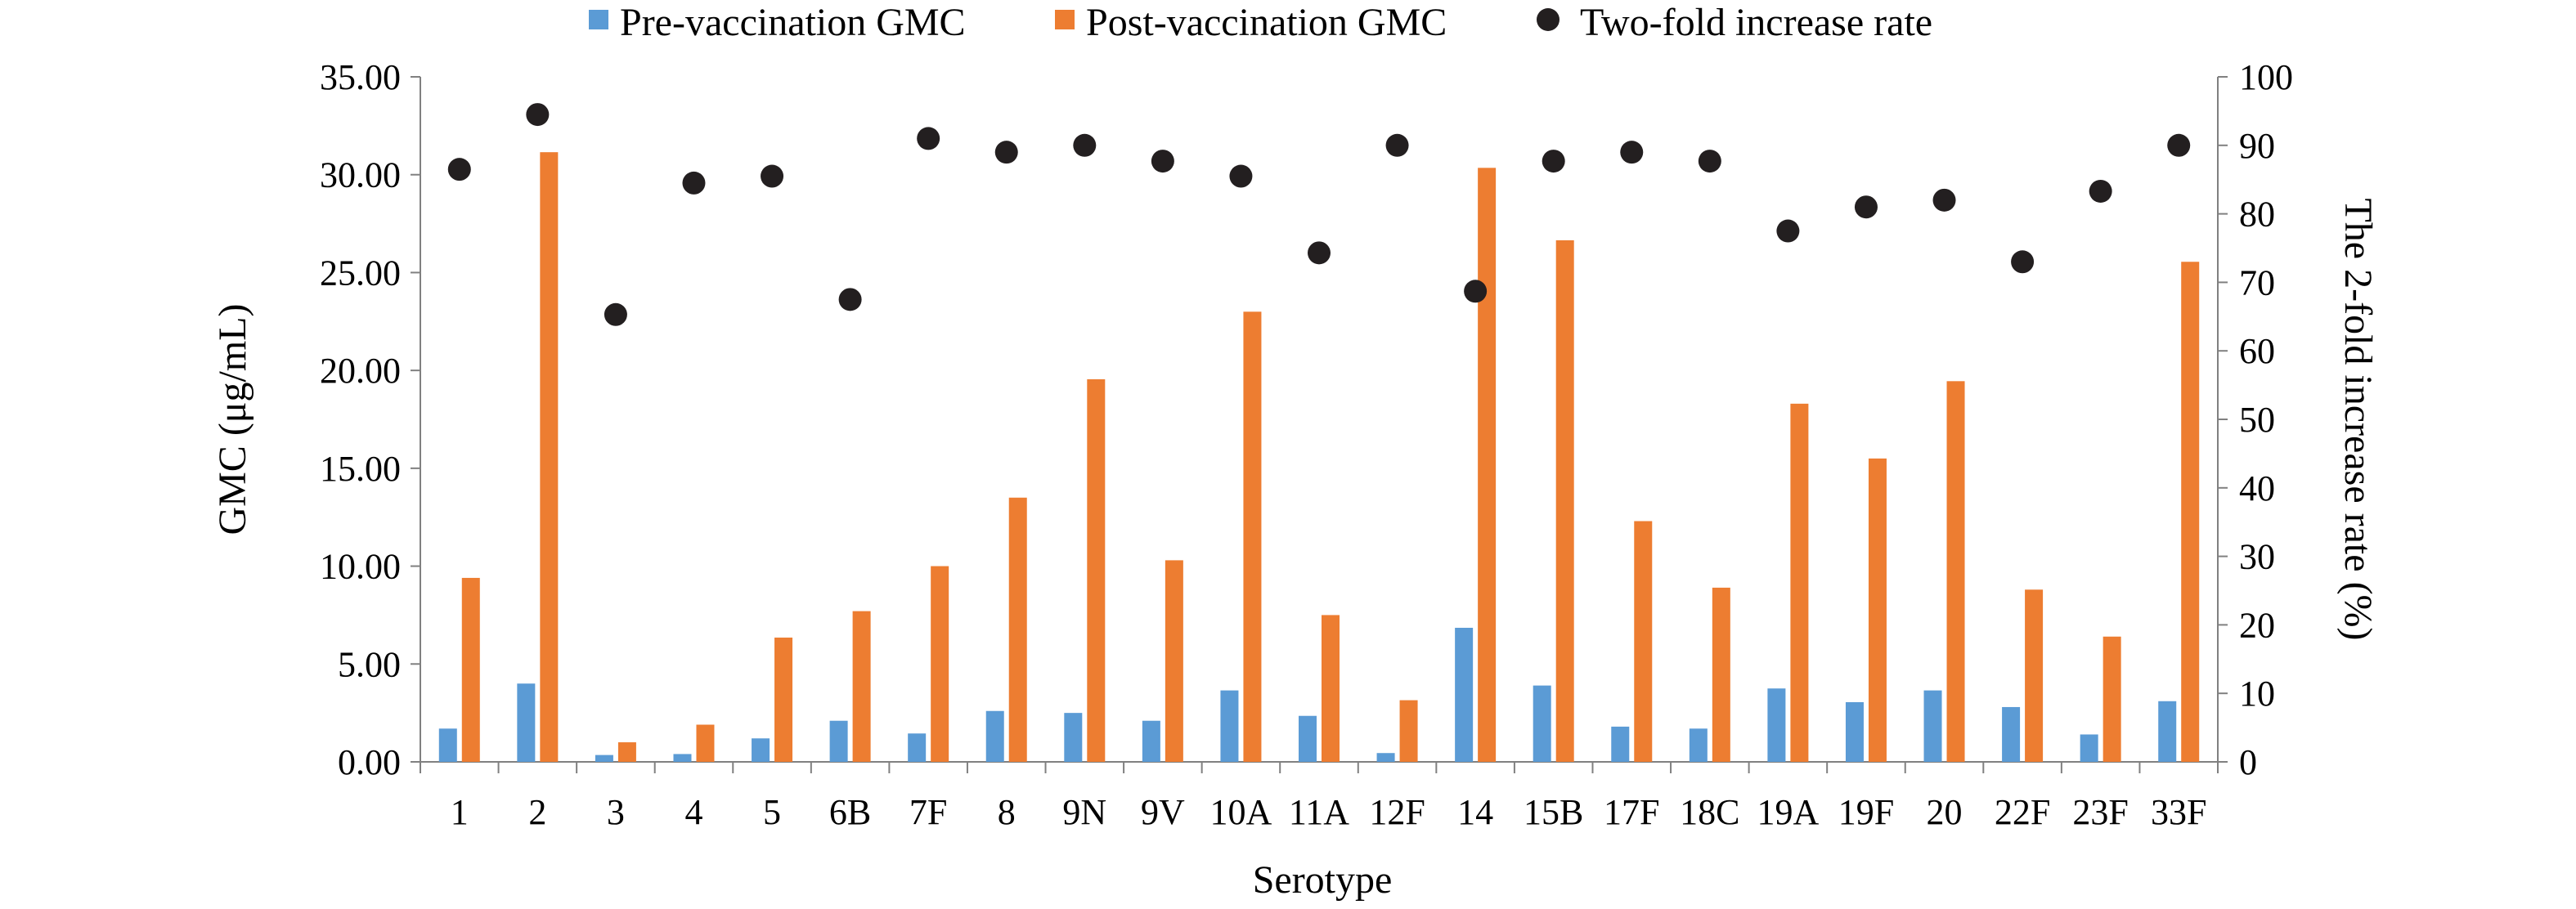 The image size is (2576, 909). I want to click on legend-label-pre: Pre-vaccination GMC, so click(793, 23).